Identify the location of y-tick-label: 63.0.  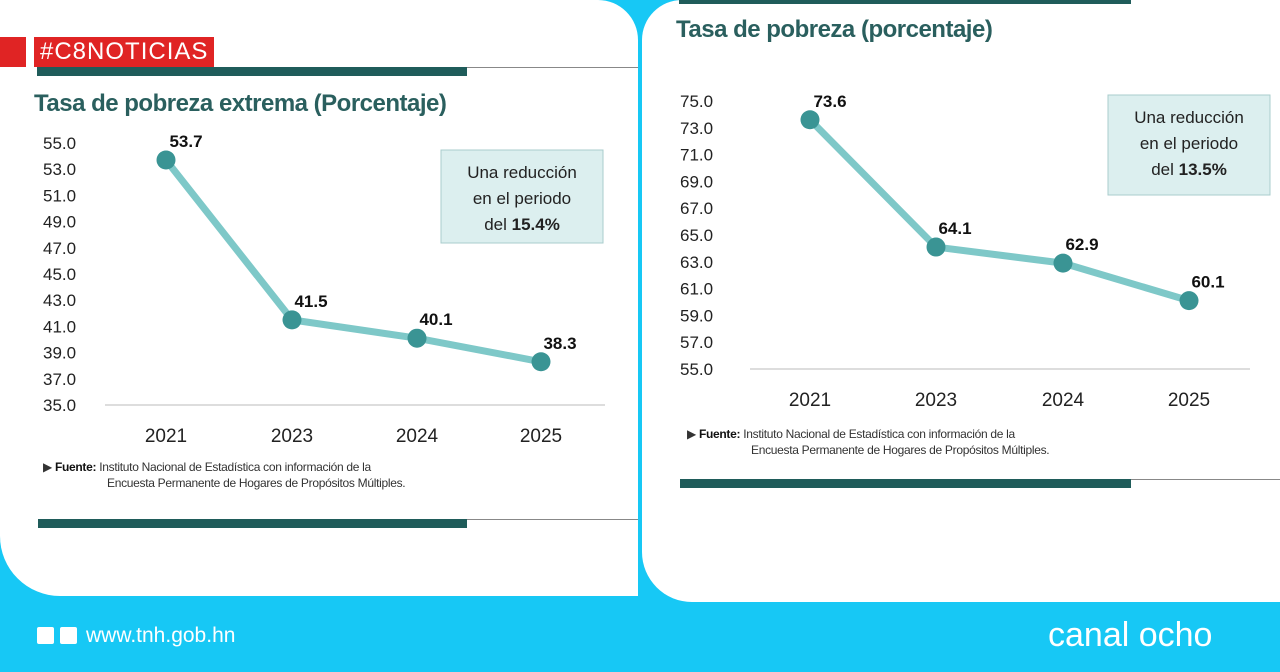
(696, 262).